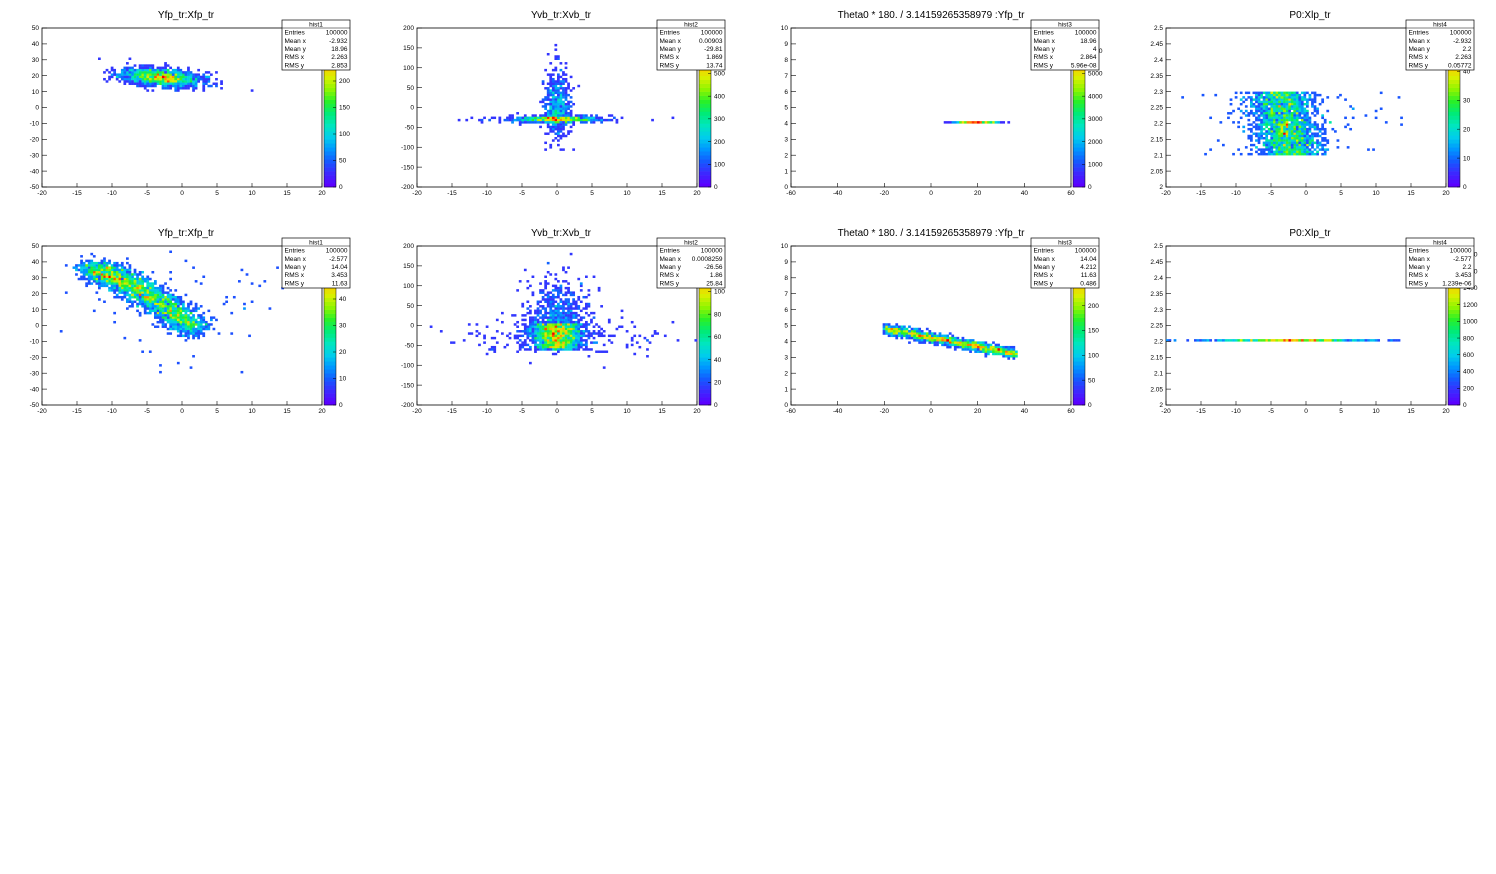  What do you see at coordinates (977, 122) in the screenshot?
I see `heatmap-bins` at bounding box center [977, 122].